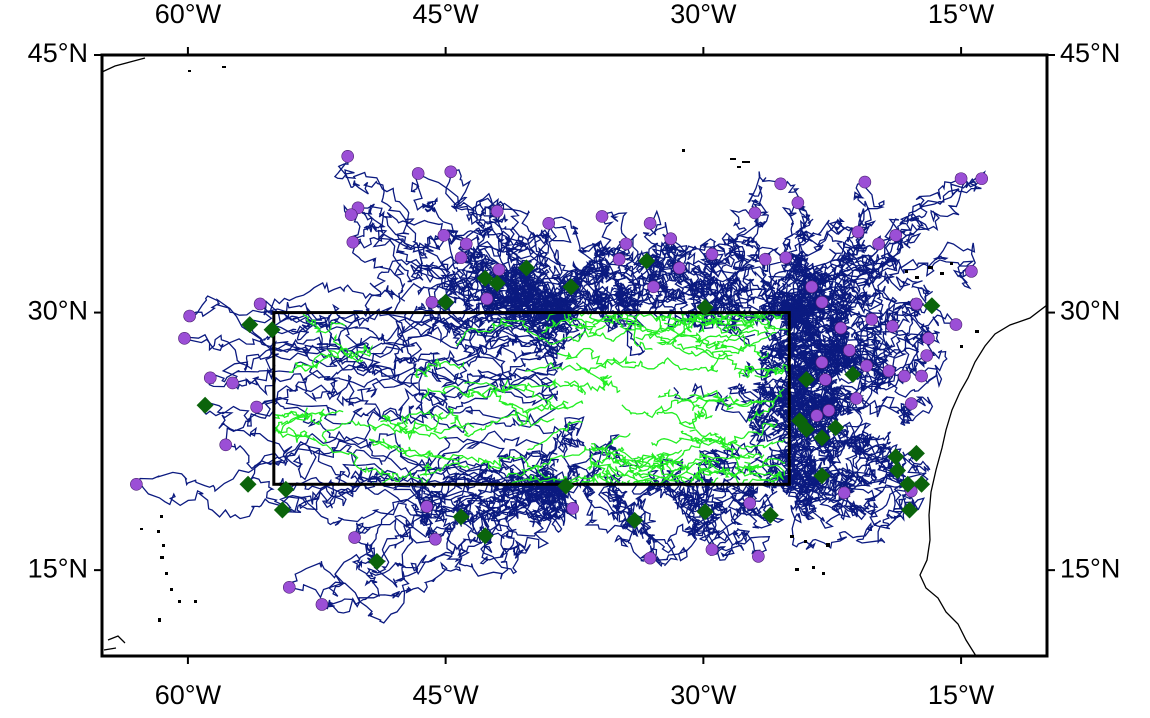  What do you see at coordinates (1090, 311) in the screenshot?
I see `y-tick-label: 30°N` at bounding box center [1090, 311].